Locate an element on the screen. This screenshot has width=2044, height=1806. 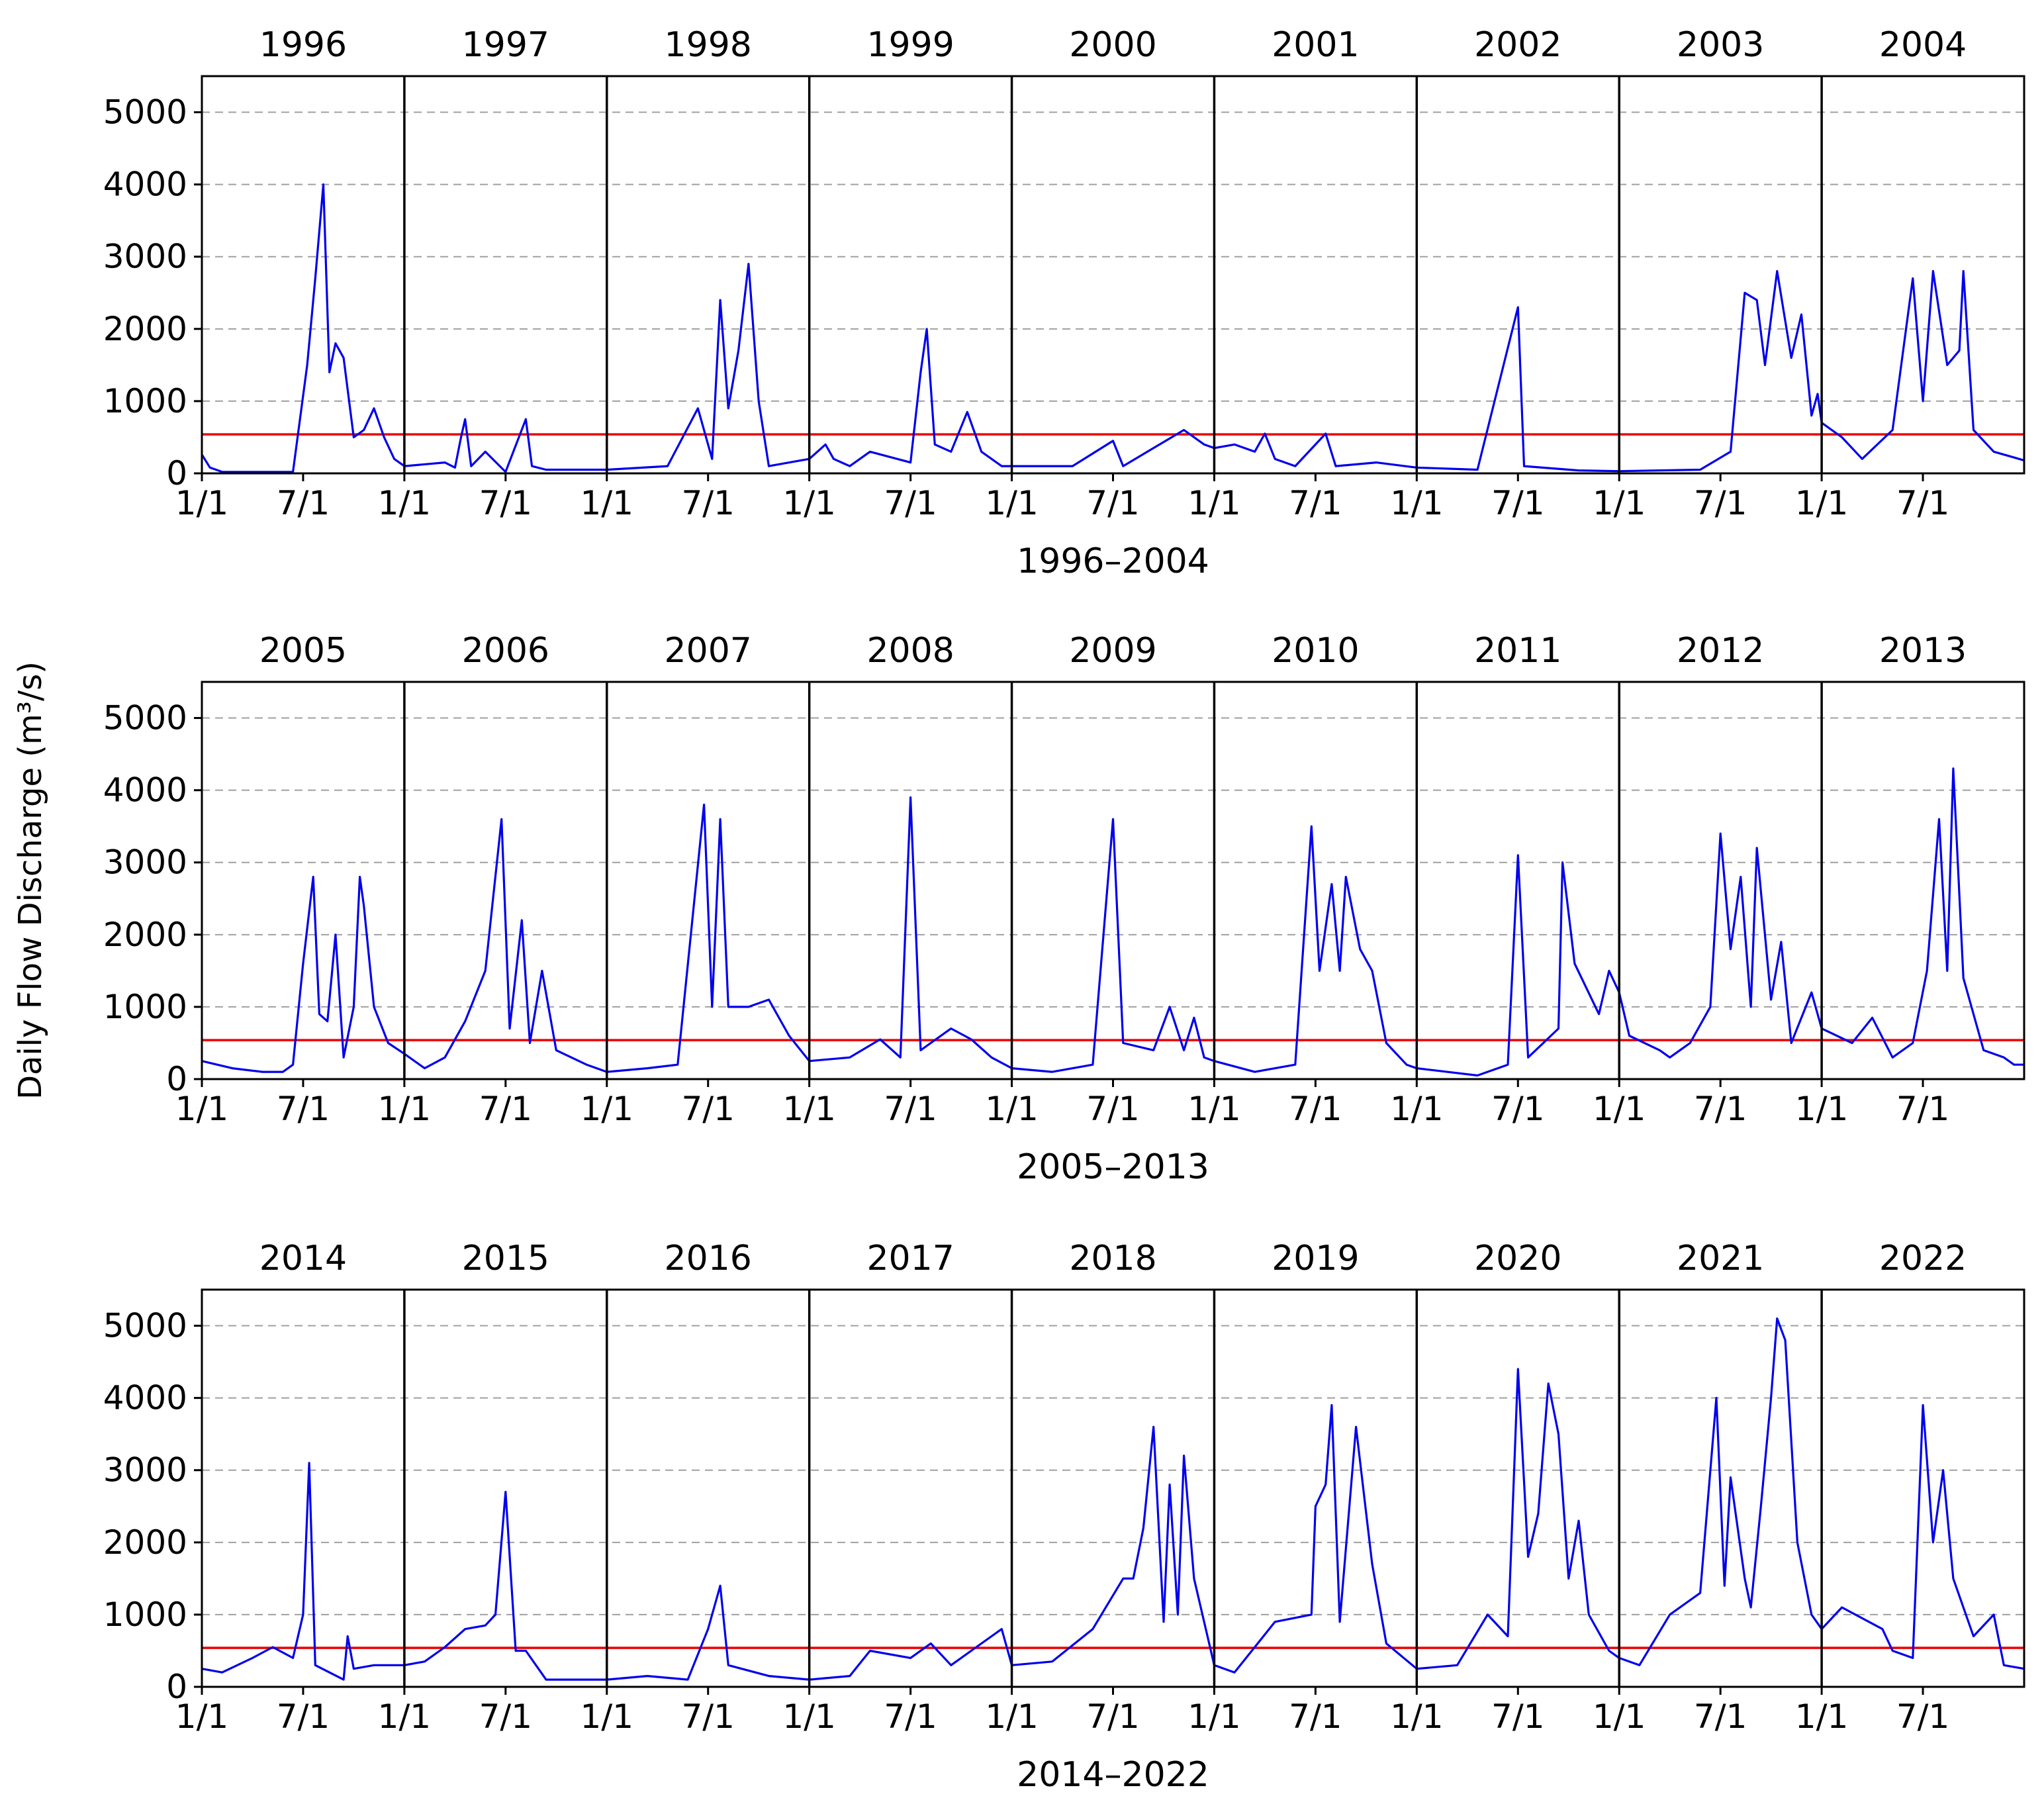
year-label-2020: 2020 is located at coordinates (1517, 1258).